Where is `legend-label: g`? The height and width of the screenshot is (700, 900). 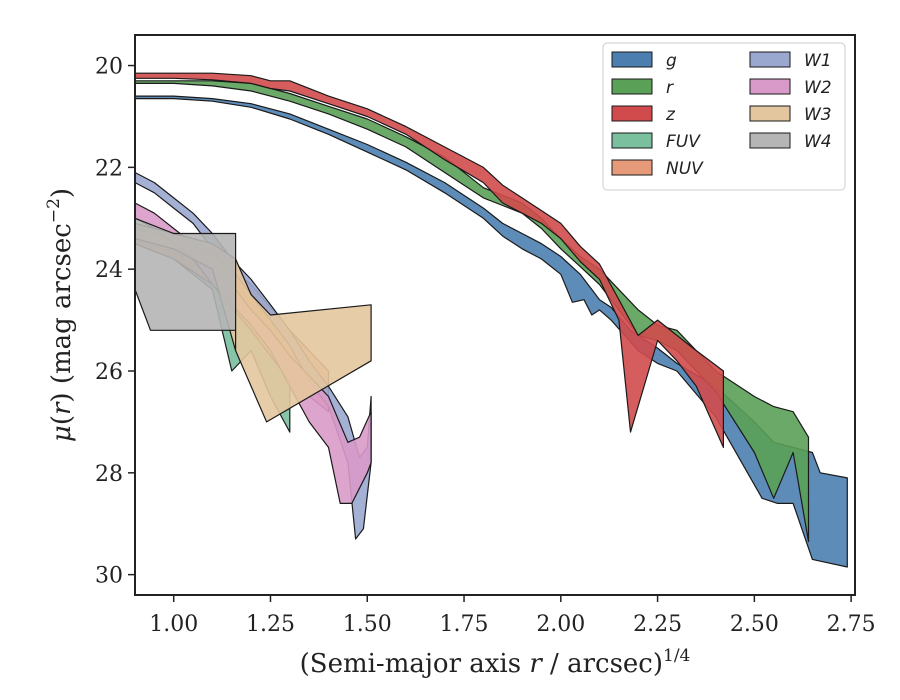 legend-label: g is located at coordinates (671, 61).